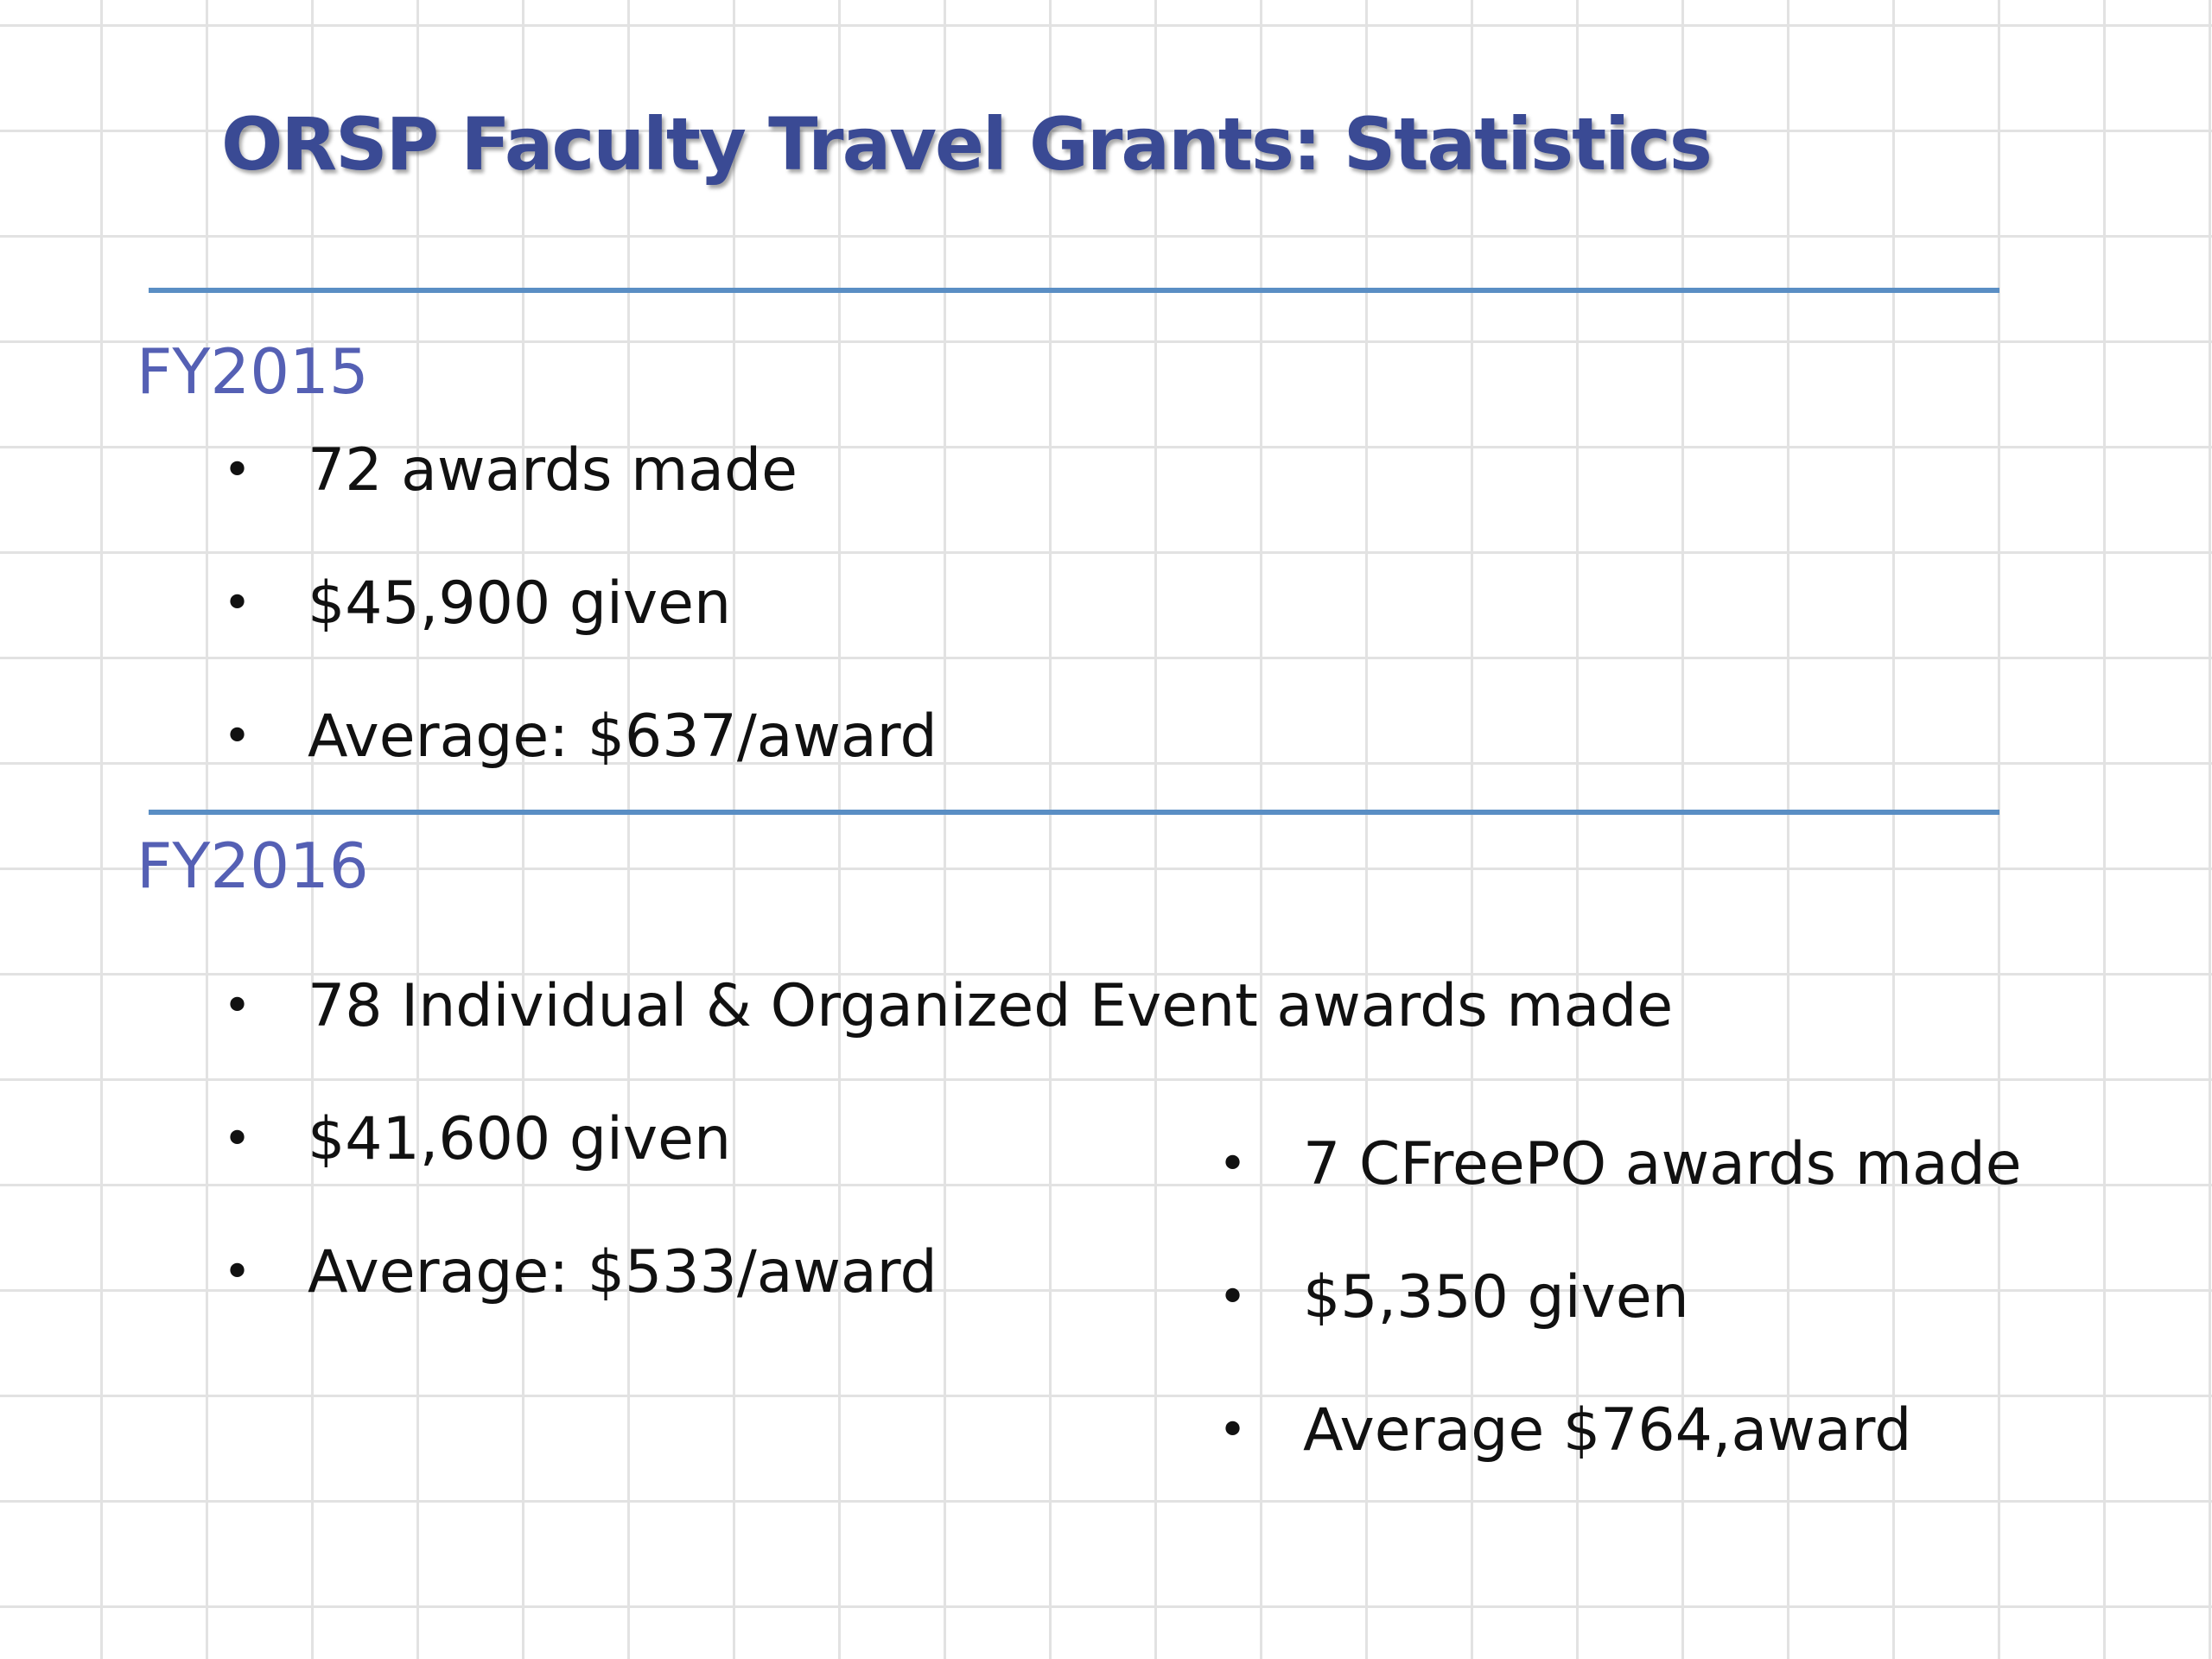 The width and height of the screenshot is (2212, 1659). I want to click on fy2016-cfreepo-amount-given: $5,350 given, so click(1496, 1297).